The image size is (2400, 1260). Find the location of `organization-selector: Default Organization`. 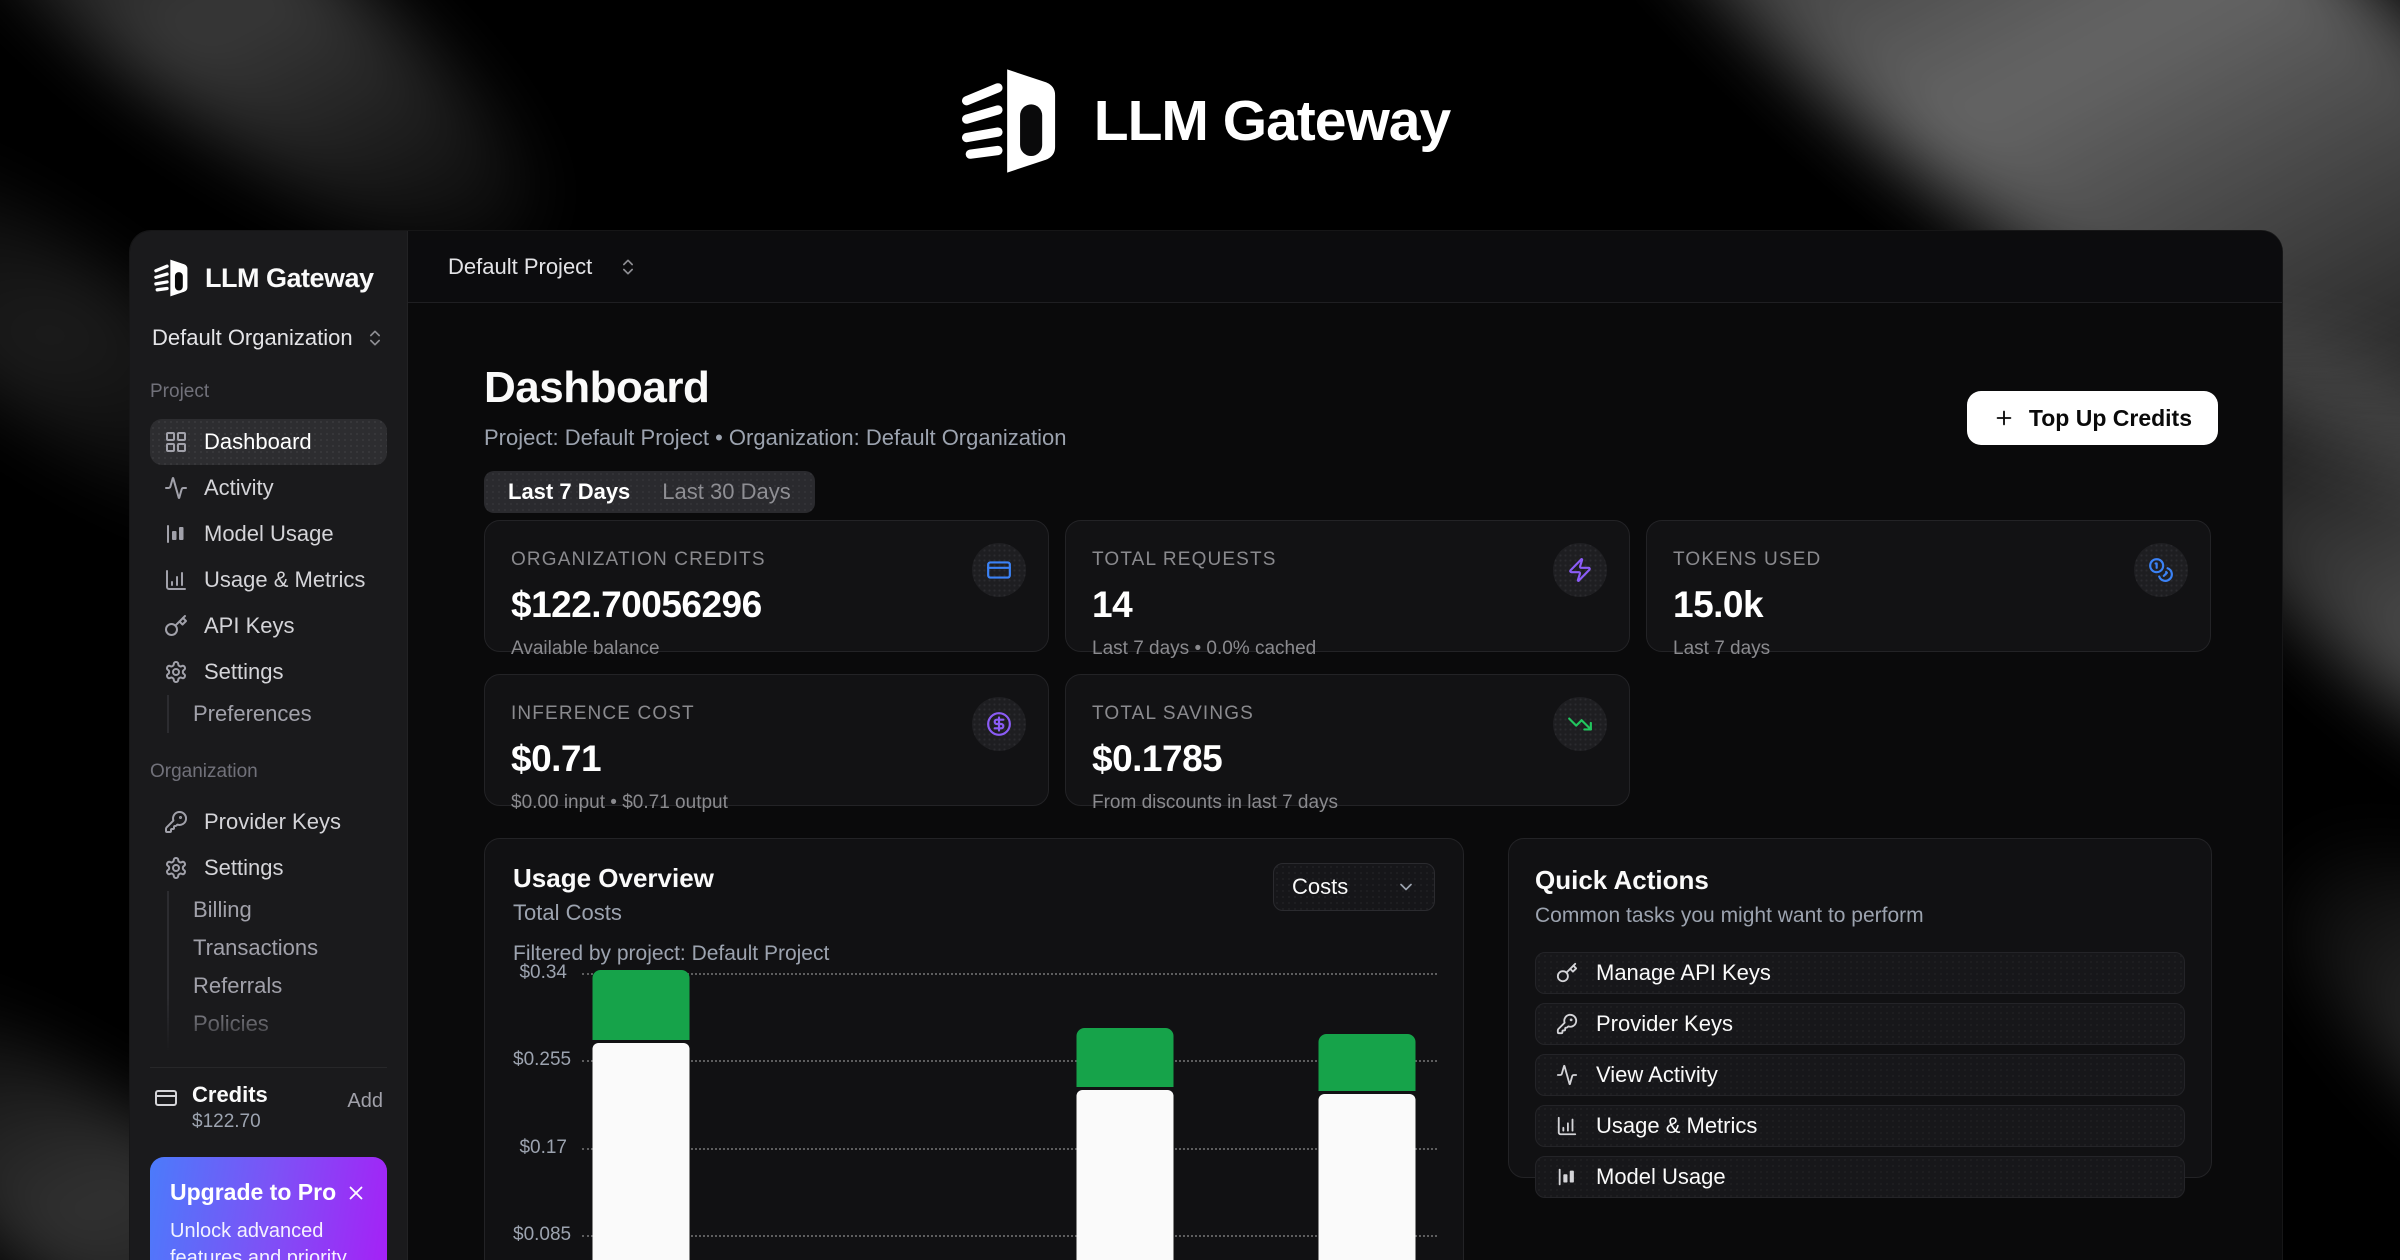

organization-selector: Default Organization is located at coordinates (268, 338).